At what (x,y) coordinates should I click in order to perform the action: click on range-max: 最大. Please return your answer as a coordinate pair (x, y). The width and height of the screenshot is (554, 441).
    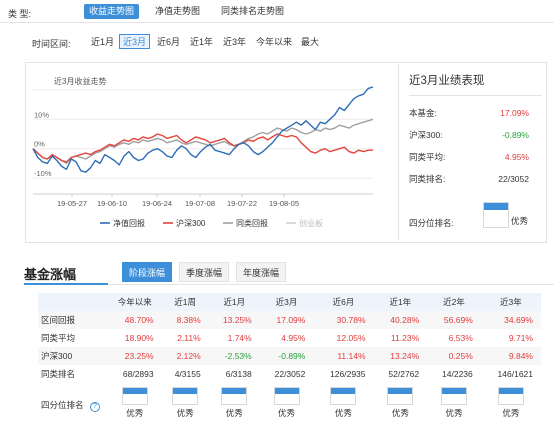
    Looking at the image, I should click on (310, 42).